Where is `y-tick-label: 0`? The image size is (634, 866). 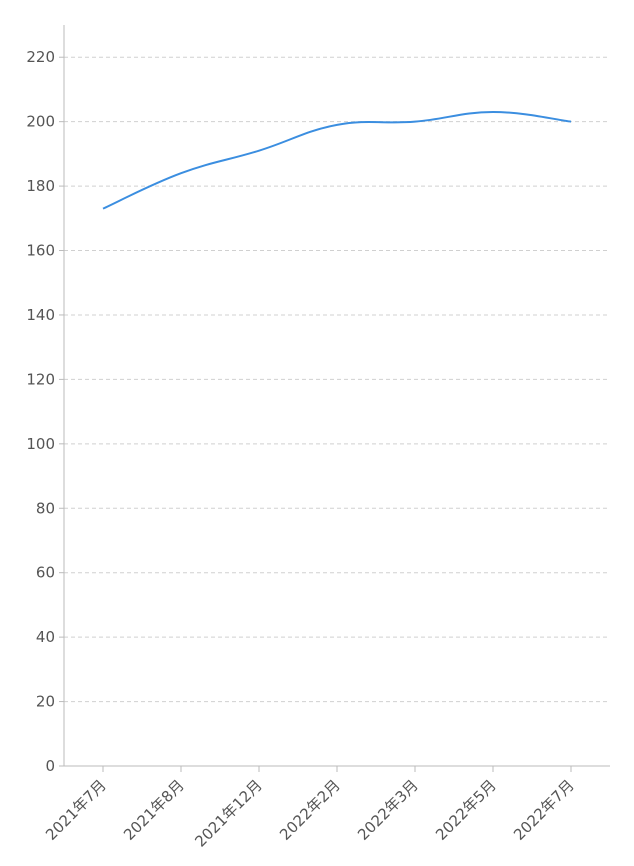 y-tick-label: 0 is located at coordinates (50, 766).